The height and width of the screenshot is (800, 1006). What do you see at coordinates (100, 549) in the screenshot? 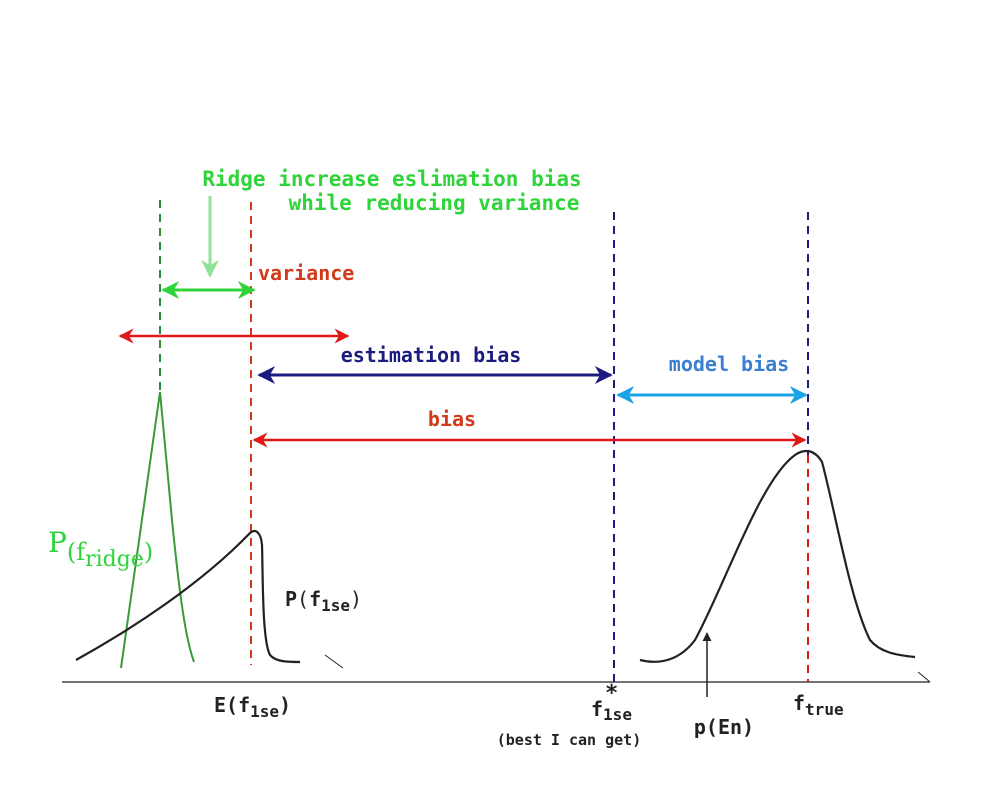
I see `ridge-distribution-label: P(fridge)` at bounding box center [100, 549].